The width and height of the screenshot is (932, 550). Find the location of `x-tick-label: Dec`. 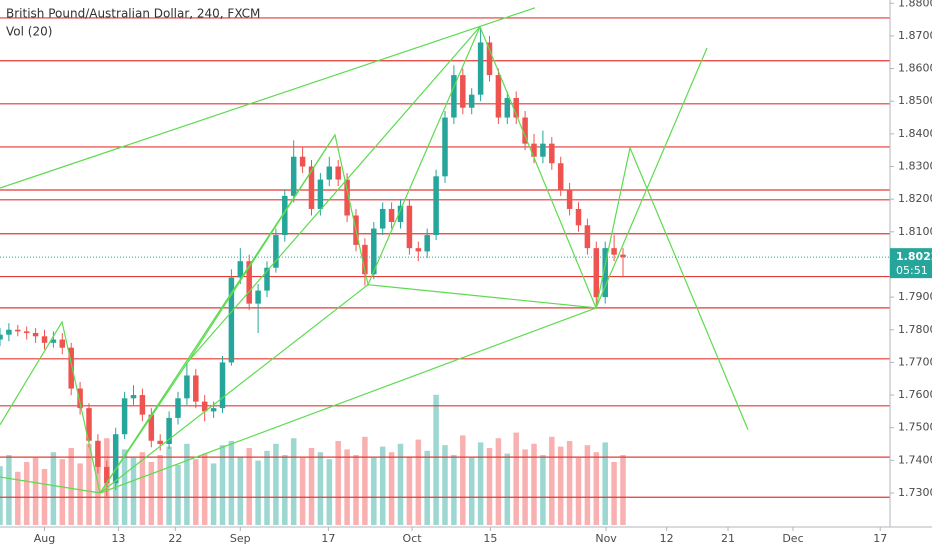

x-tick-label: Dec is located at coordinates (792, 538).